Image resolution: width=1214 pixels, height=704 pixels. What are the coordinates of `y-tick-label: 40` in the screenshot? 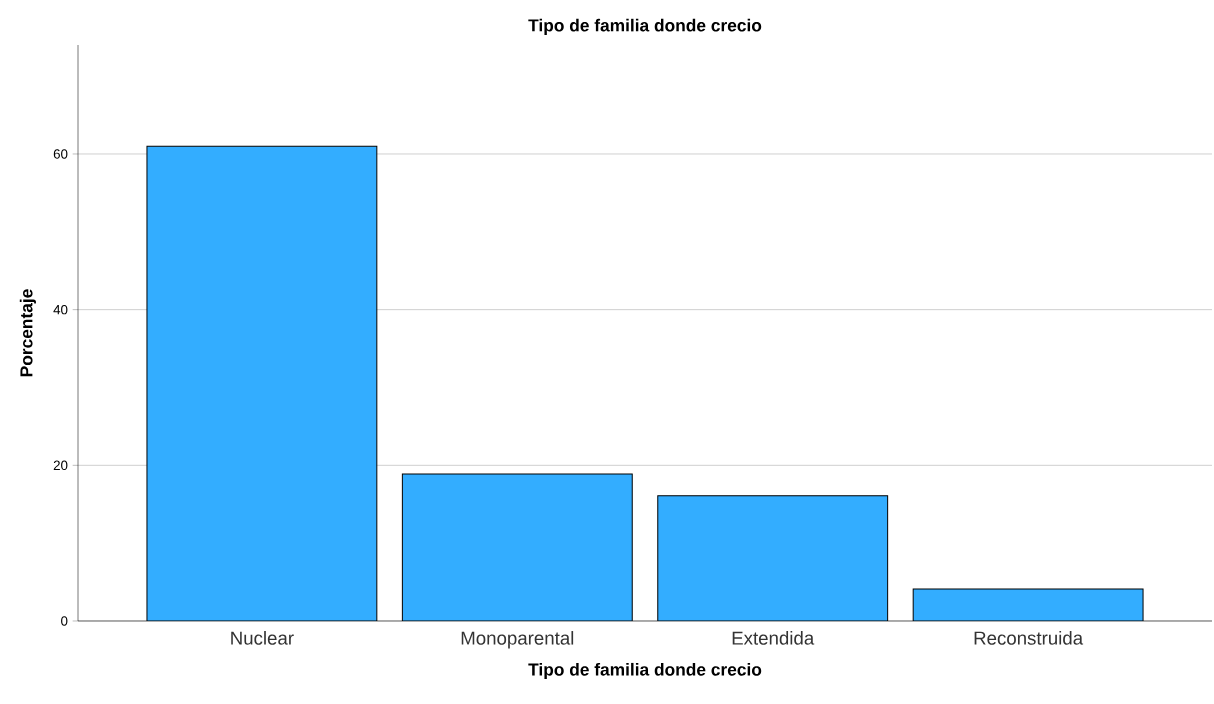 It's located at (60, 309).